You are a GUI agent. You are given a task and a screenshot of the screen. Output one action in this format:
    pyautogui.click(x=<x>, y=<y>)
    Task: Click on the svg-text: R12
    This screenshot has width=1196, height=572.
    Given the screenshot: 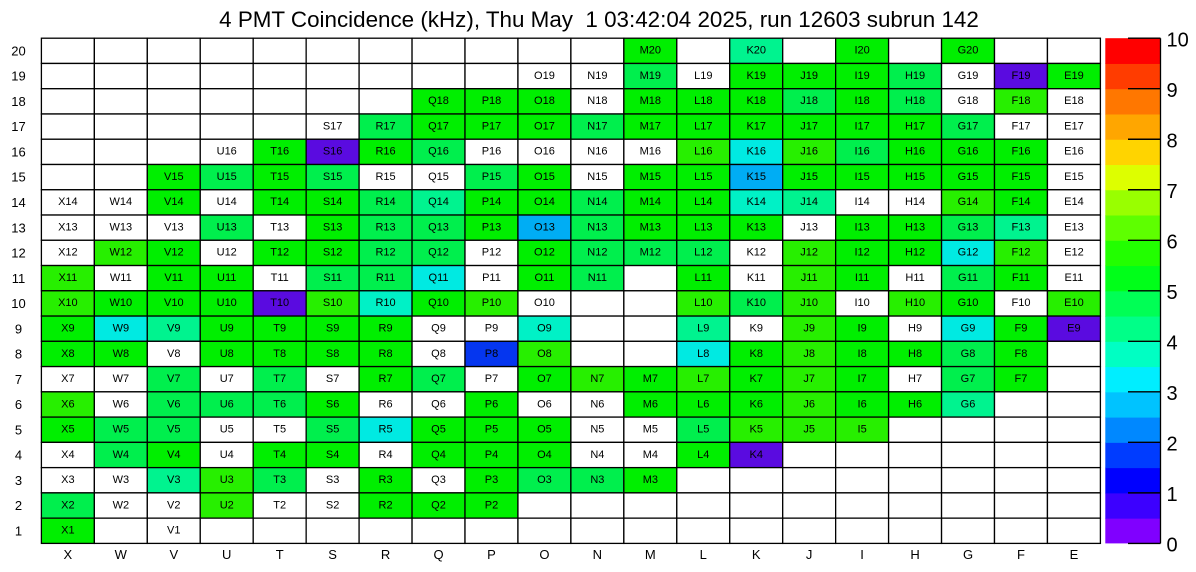 What is the action you would take?
    pyautogui.click(x=385, y=253)
    